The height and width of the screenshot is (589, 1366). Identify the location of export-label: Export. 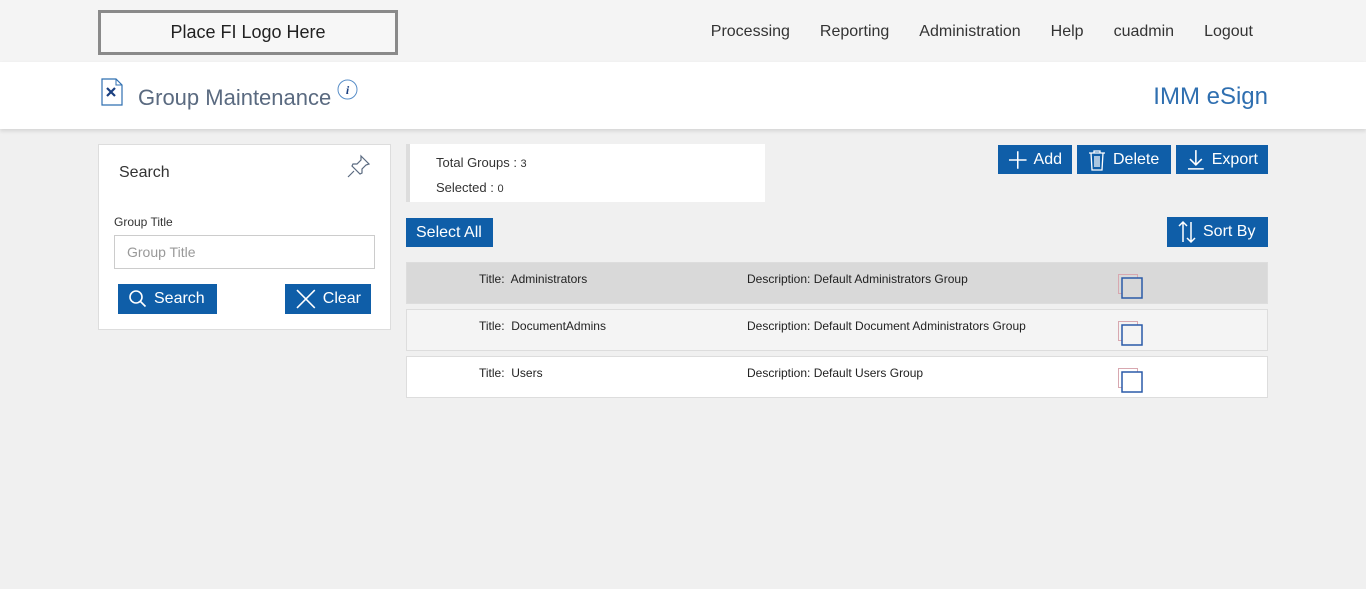
(1234, 159).